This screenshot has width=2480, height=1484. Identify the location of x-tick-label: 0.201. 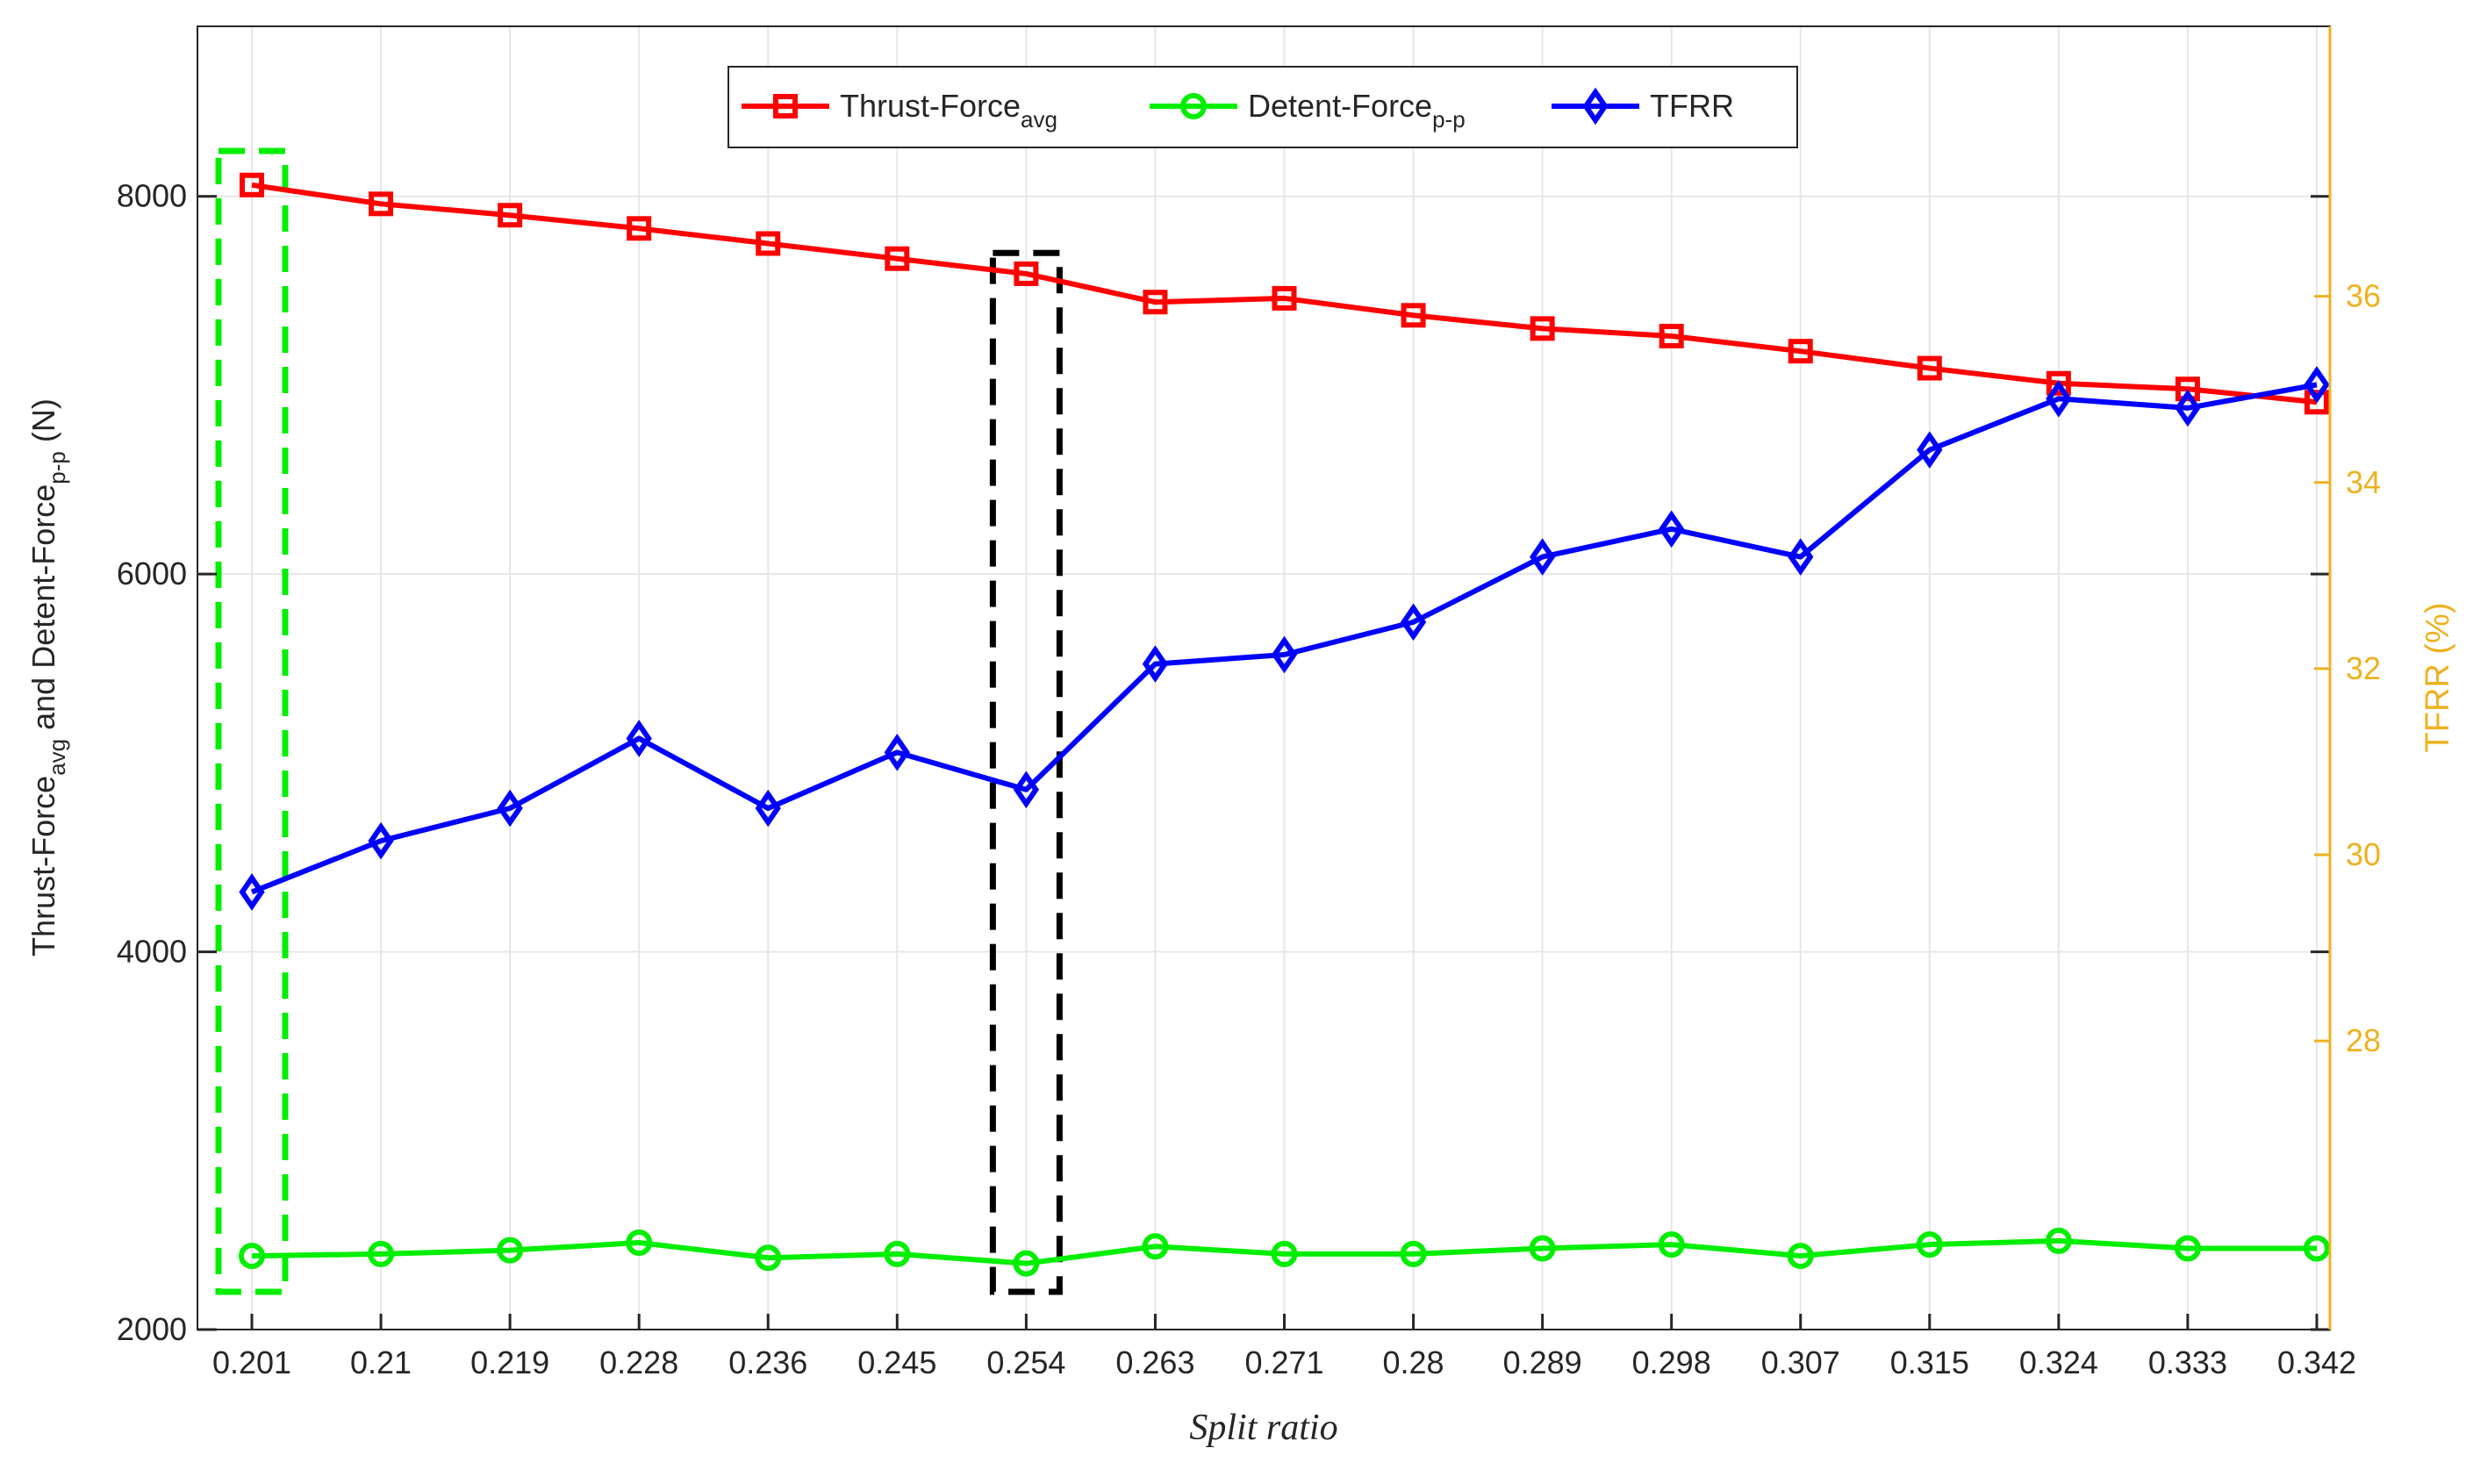
(251, 1362).